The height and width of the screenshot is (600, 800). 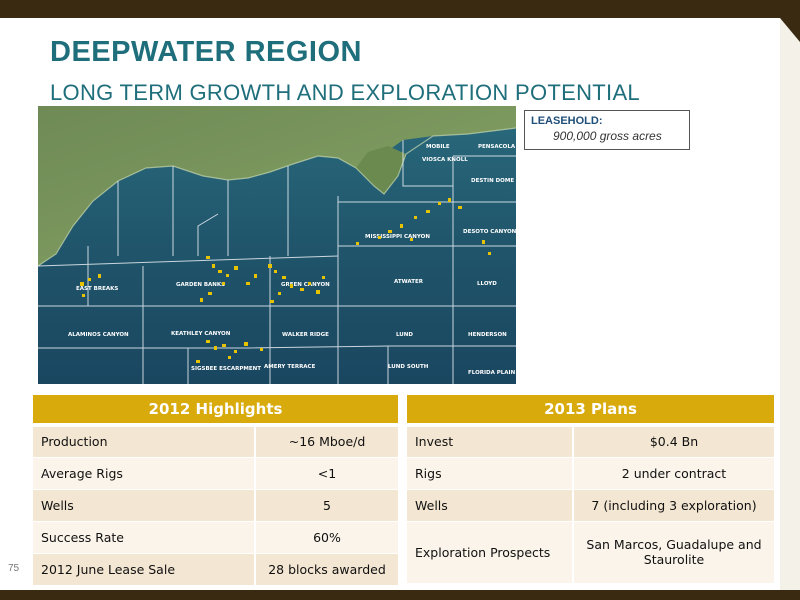 What do you see at coordinates (492, 373) in the screenshot?
I see `map-label-florida-plain: FLORIDA PLAIN` at bounding box center [492, 373].